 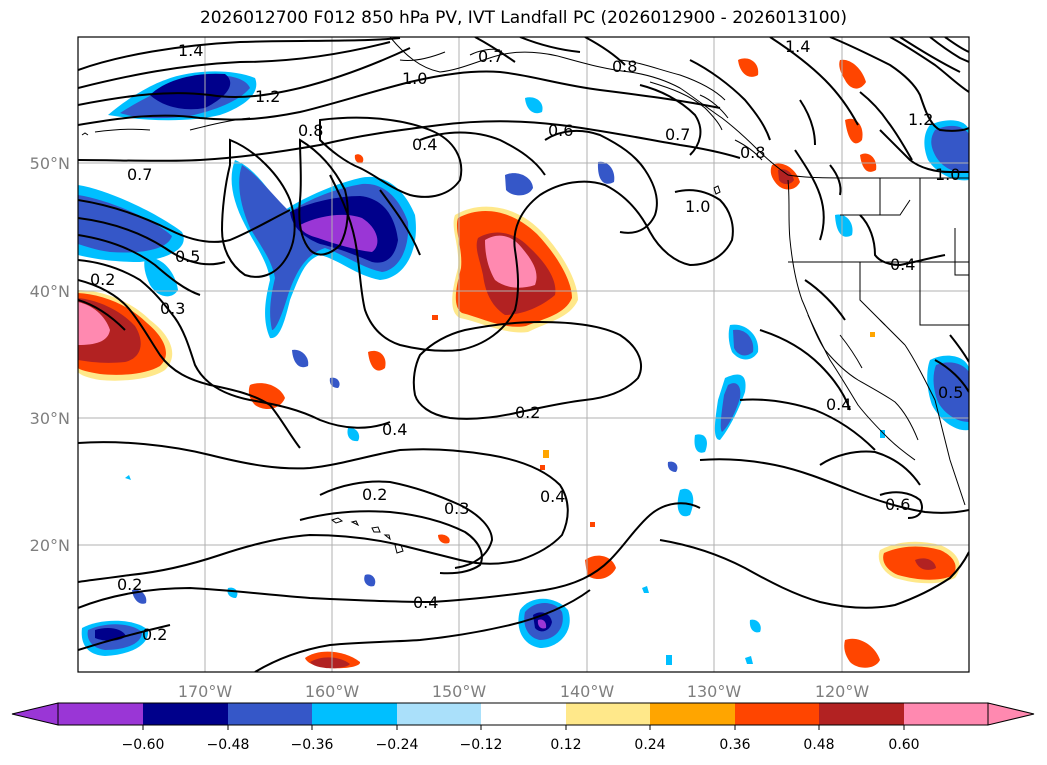 I want to click on lat-tick-label: 20°N, so click(x=50, y=545).